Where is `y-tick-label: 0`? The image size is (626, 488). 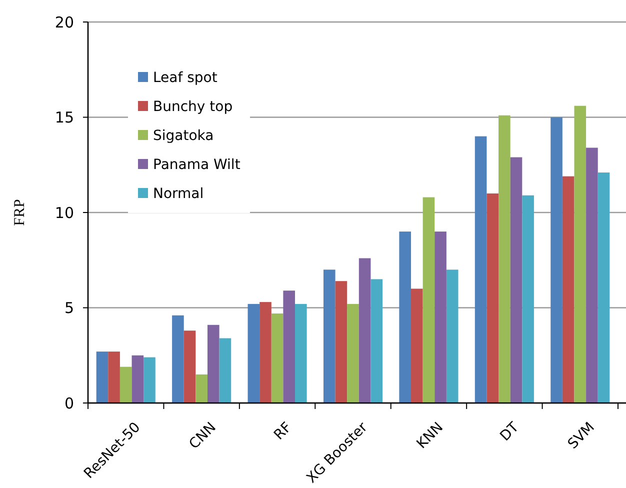 y-tick-label: 0 is located at coordinates (69, 403).